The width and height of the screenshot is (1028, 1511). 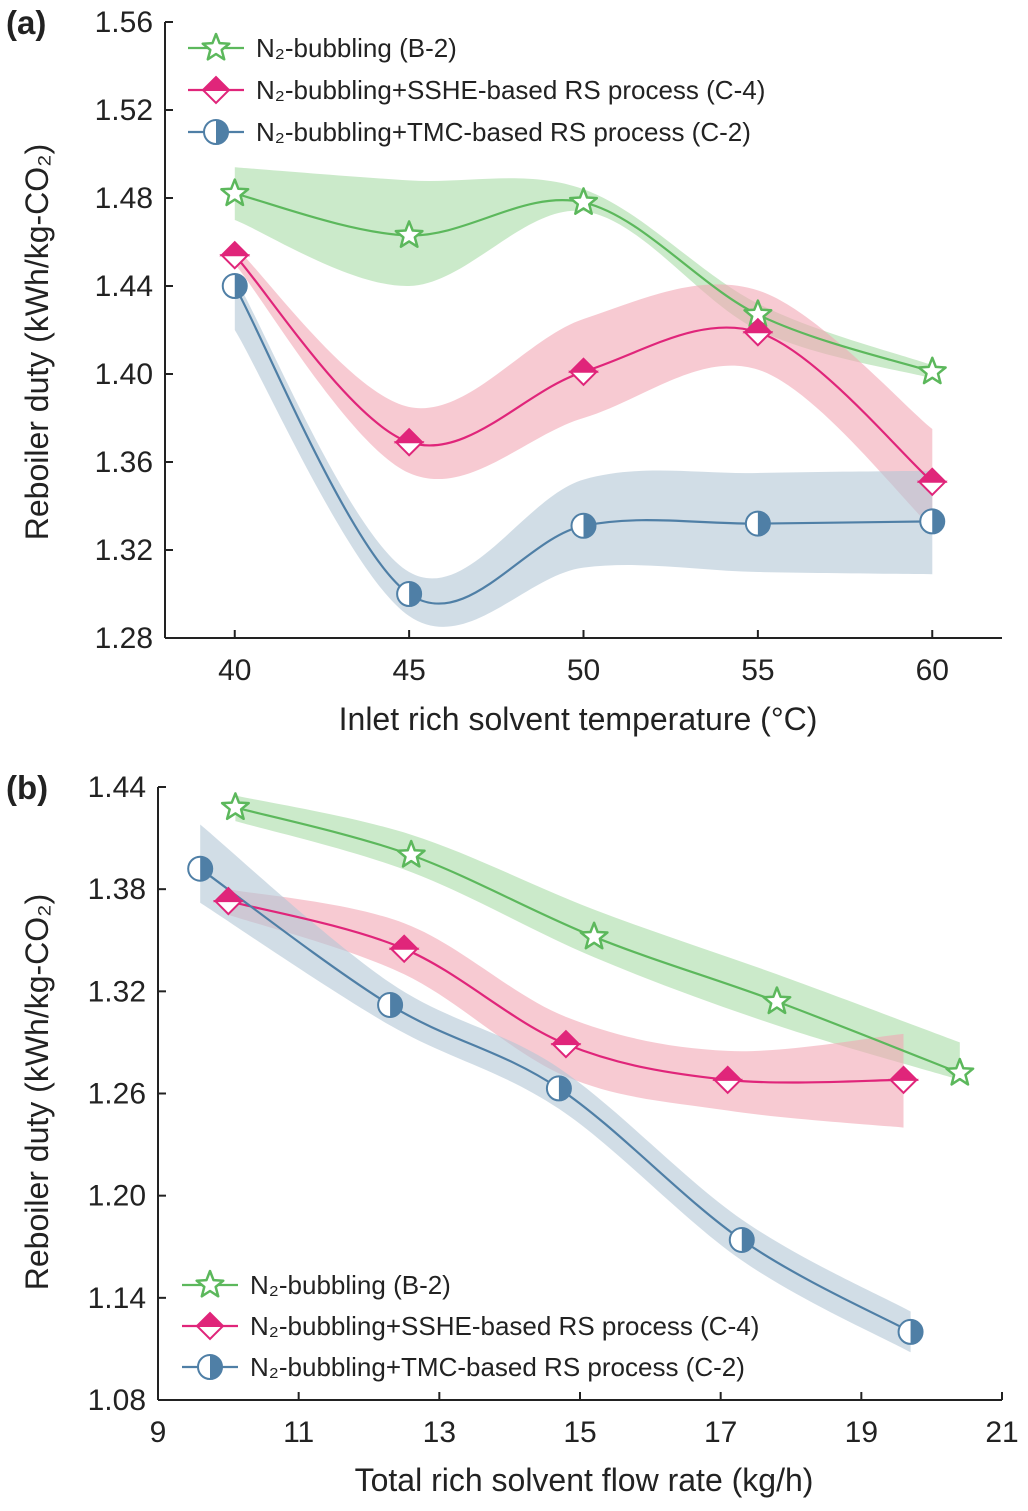 I want to click on y-tick-label: 1.08, so click(x=117, y=1400).